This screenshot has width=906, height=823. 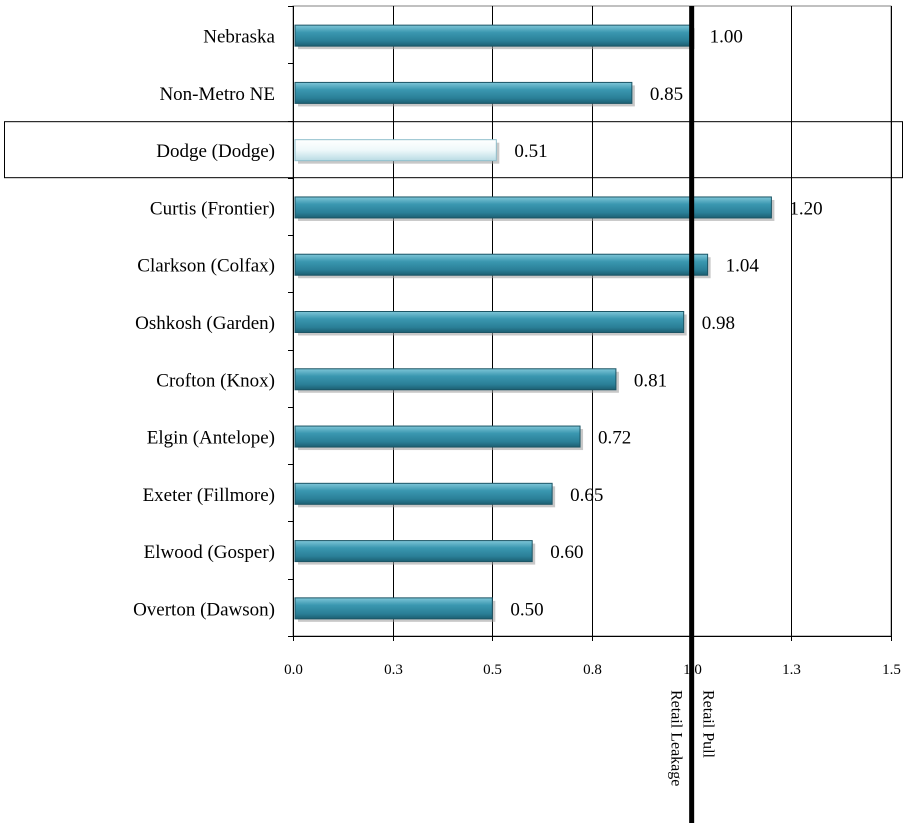 I want to click on highlight-layer, so click(x=453, y=150).